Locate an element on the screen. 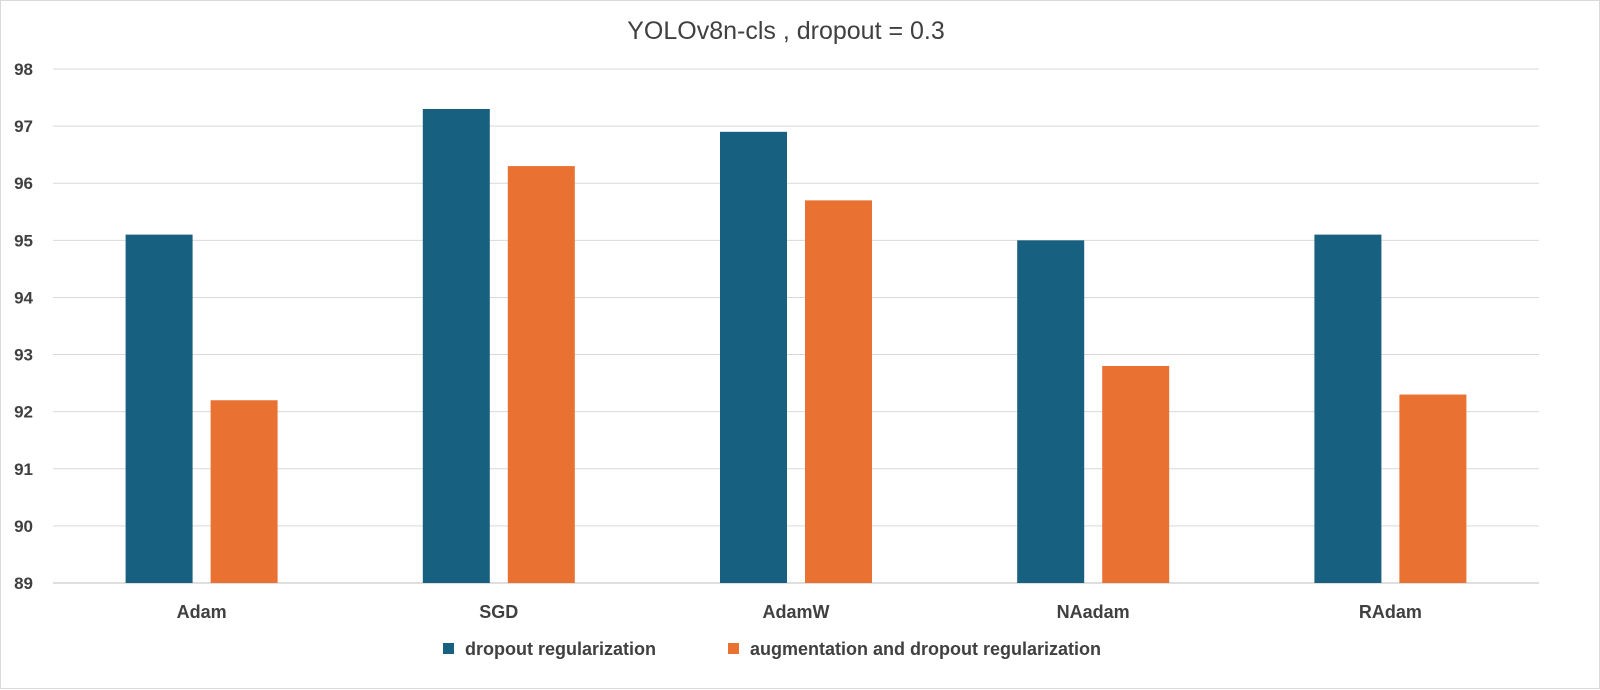  y-tick-label: 98 is located at coordinates (23, 69).